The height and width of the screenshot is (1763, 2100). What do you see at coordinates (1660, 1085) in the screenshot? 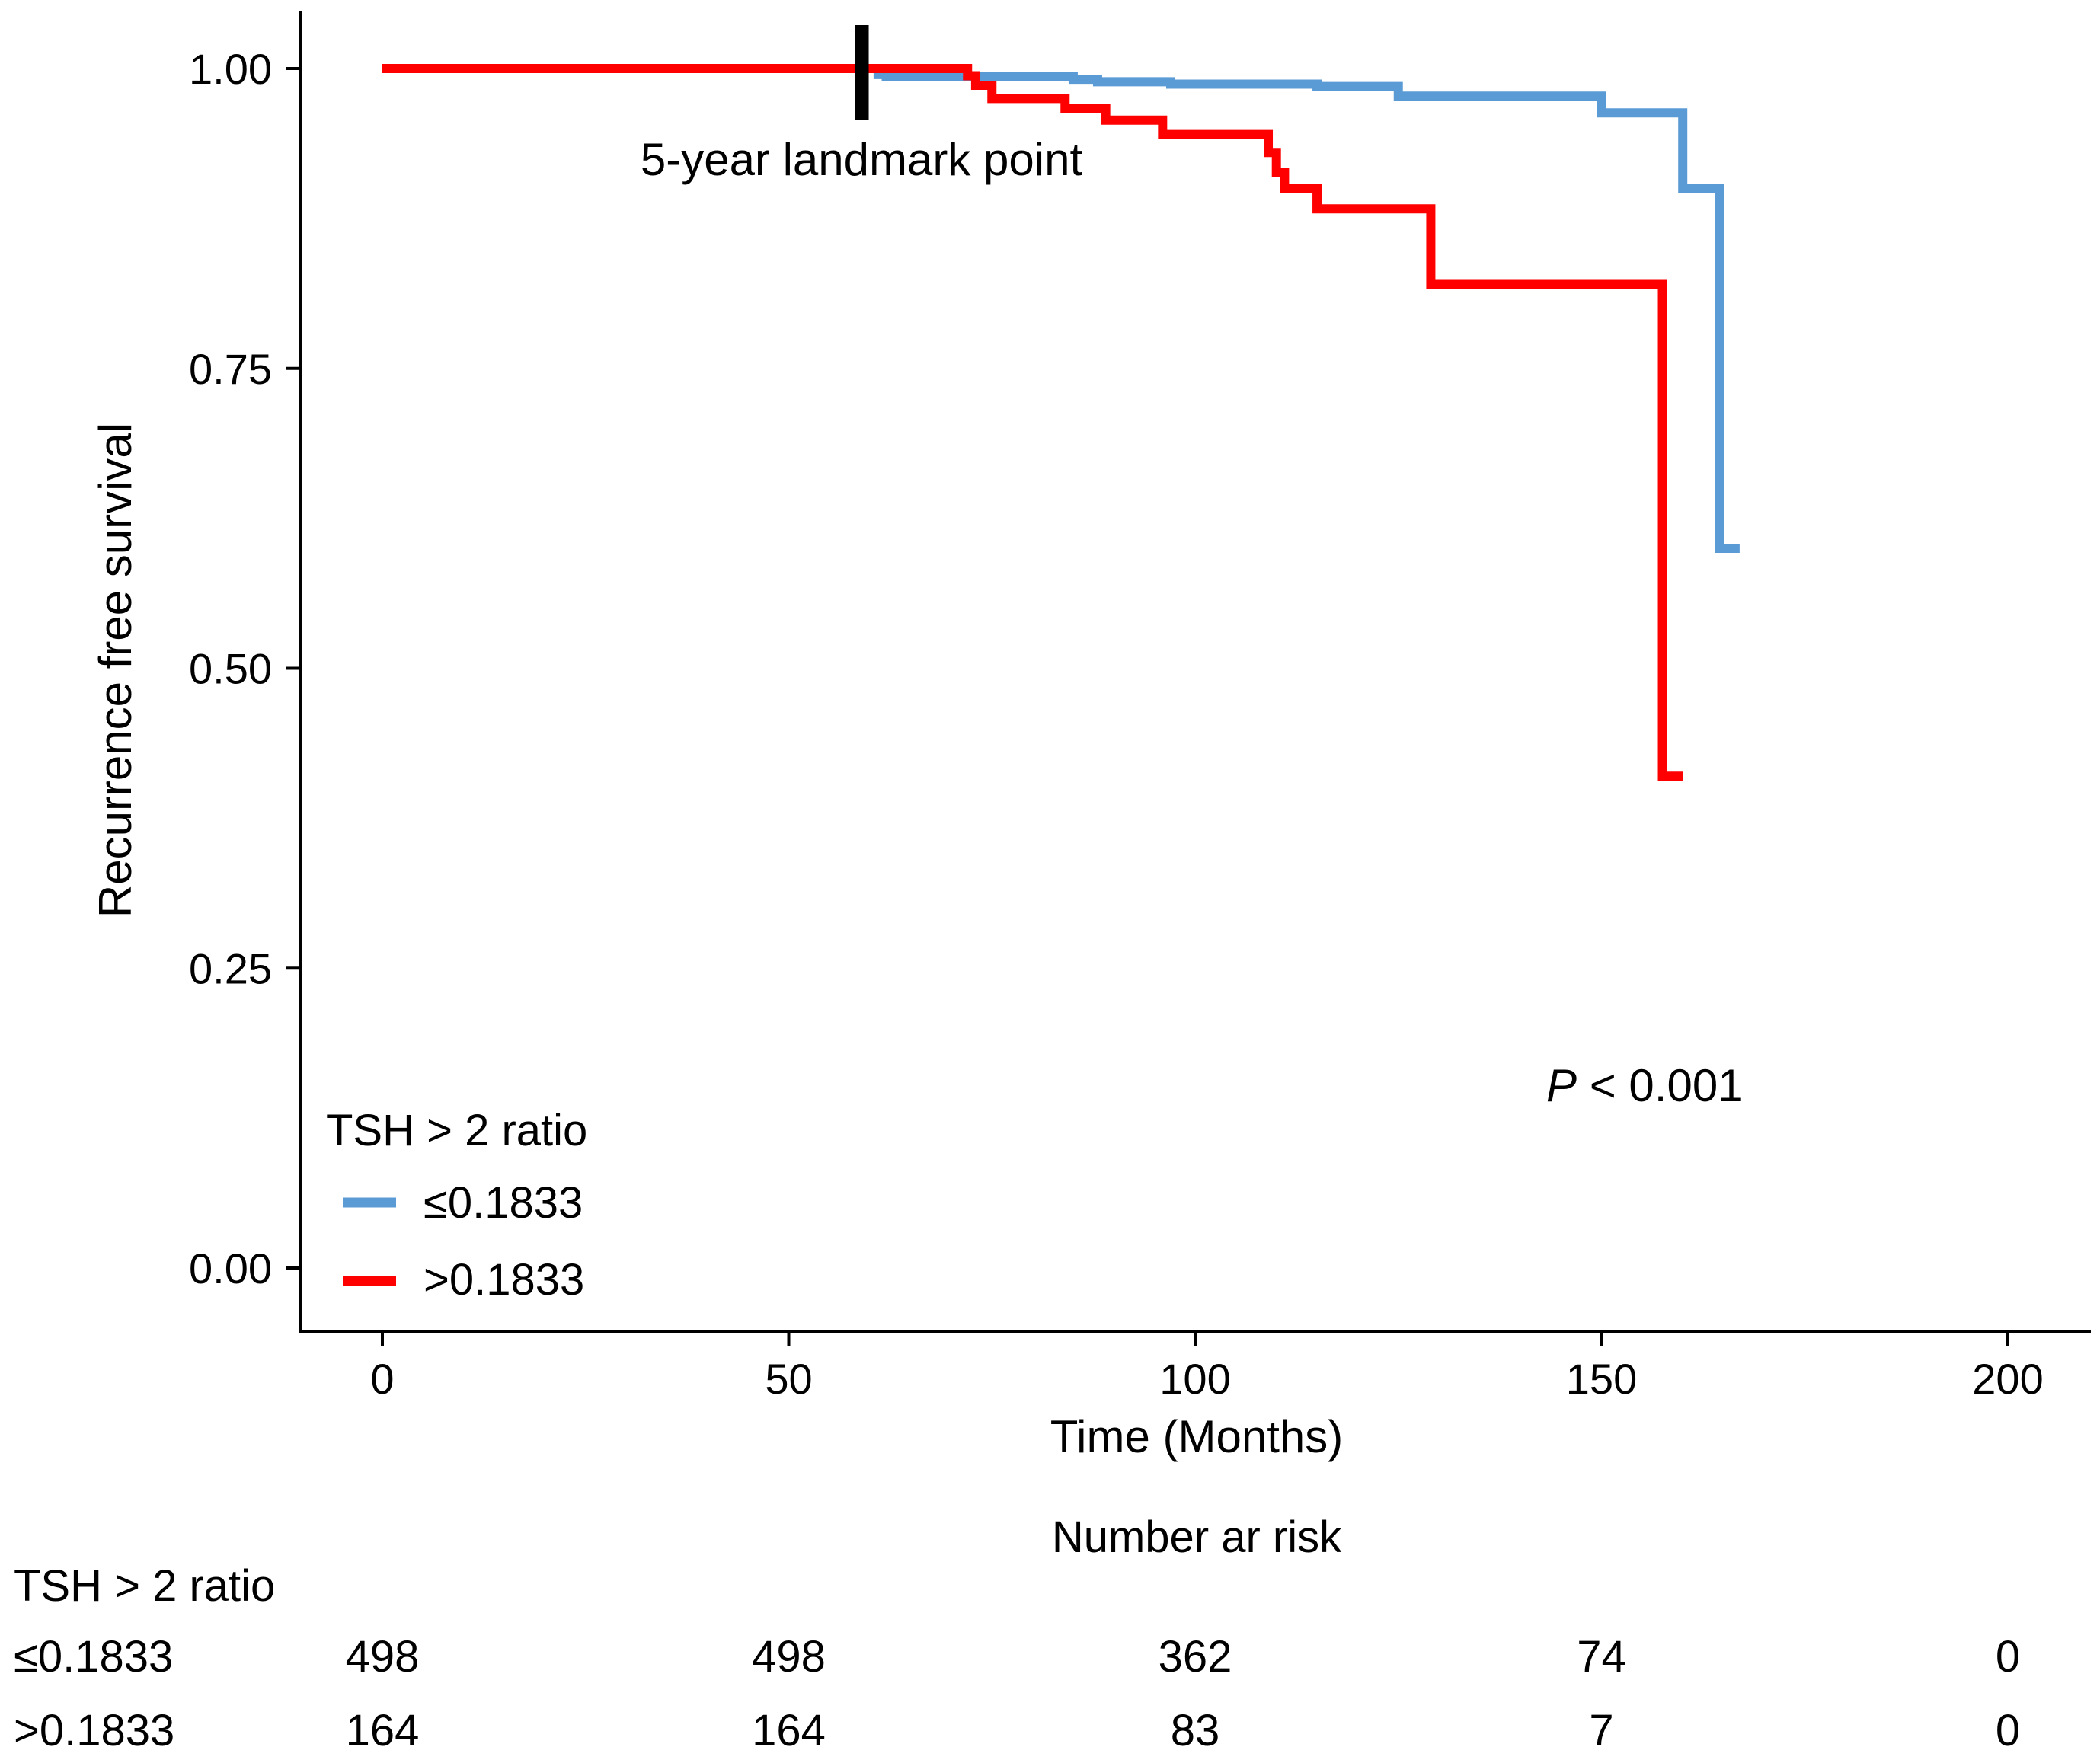
I see `p-value-text: < 0.001` at bounding box center [1660, 1085].